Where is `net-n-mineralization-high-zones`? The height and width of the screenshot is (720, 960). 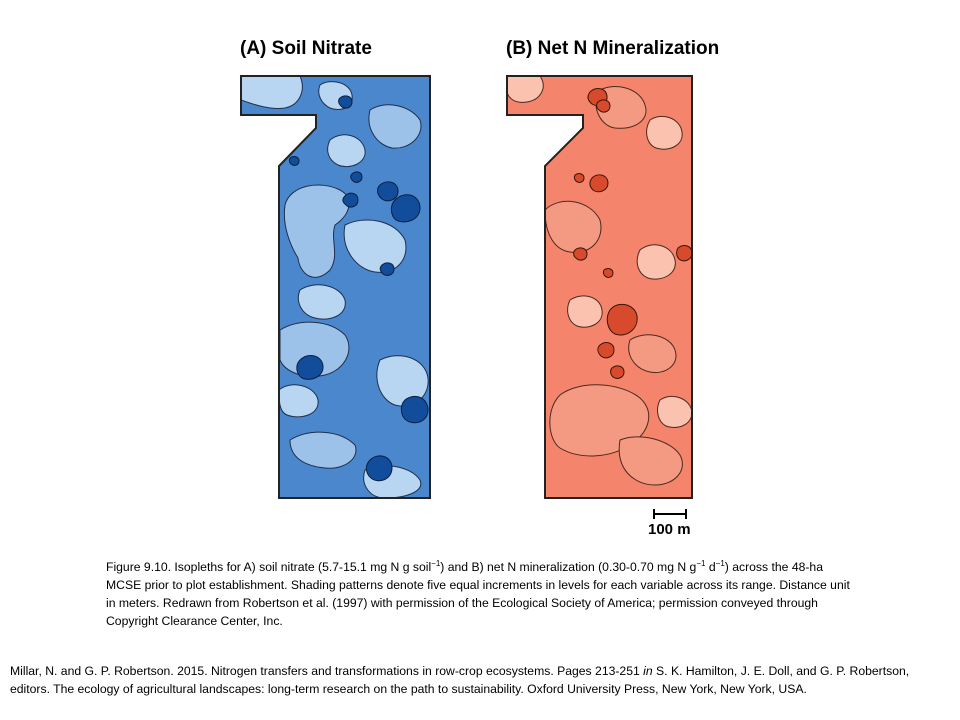
net-n-mineralization-high-zones is located at coordinates (632, 233).